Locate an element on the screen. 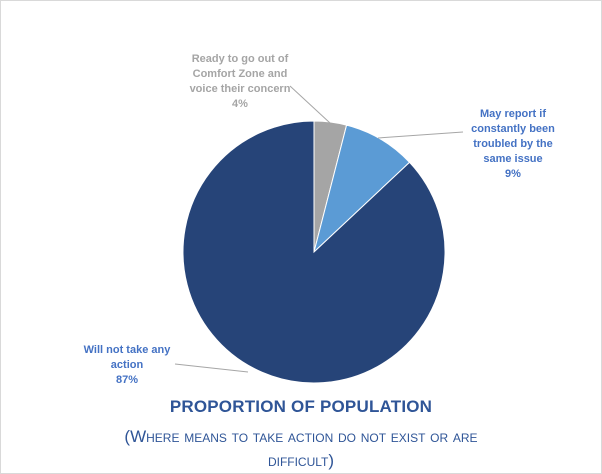 Image resolution: width=602 pixels, height=474 pixels. chart-title: PROPORTION OF POPULATION is located at coordinates (301, 406).